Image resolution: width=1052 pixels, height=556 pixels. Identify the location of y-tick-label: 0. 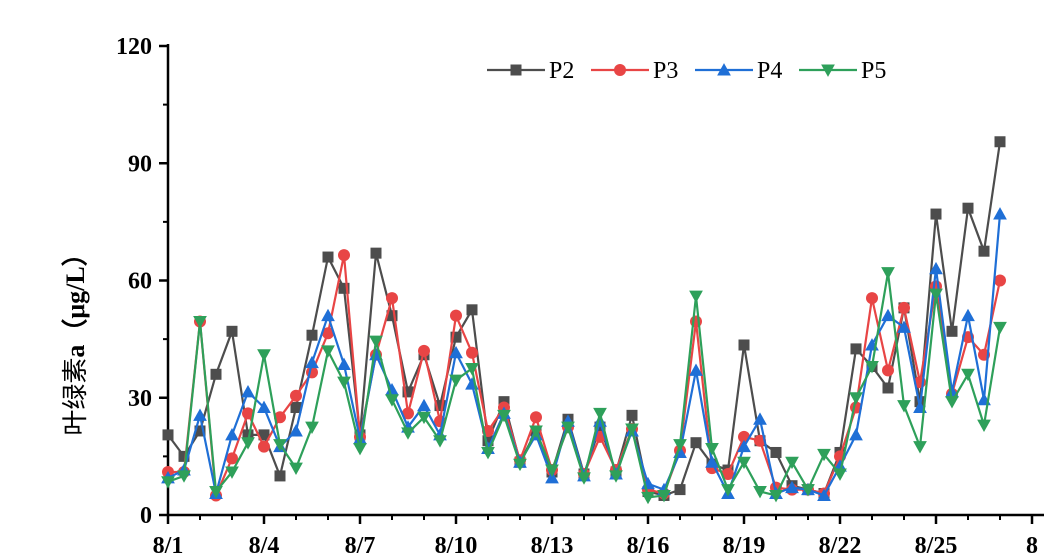
(146, 516).